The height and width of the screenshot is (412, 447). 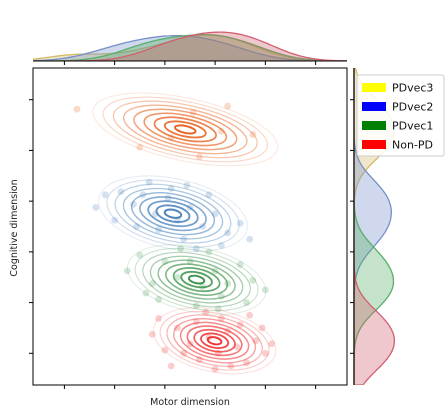 I want to click on contours-pdvec3, so click(x=185, y=129).